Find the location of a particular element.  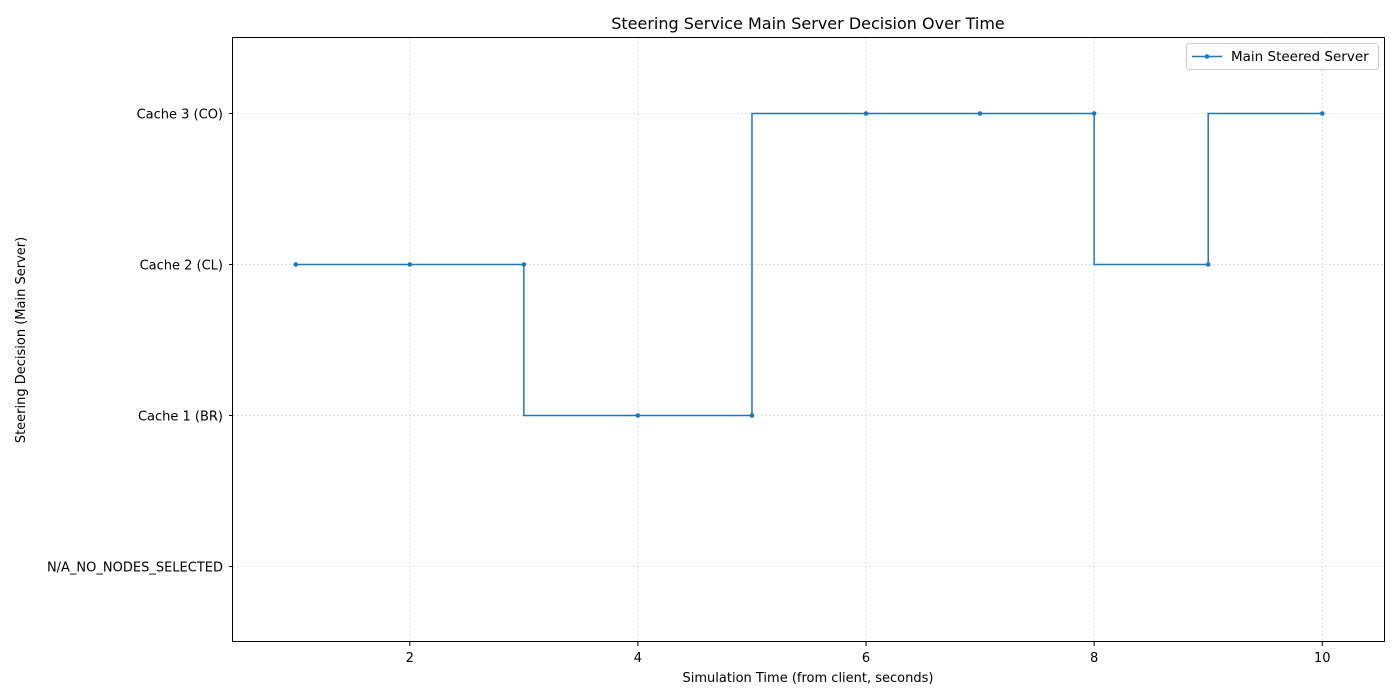

legend: Main Steered Server is located at coordinates (1282, 56).